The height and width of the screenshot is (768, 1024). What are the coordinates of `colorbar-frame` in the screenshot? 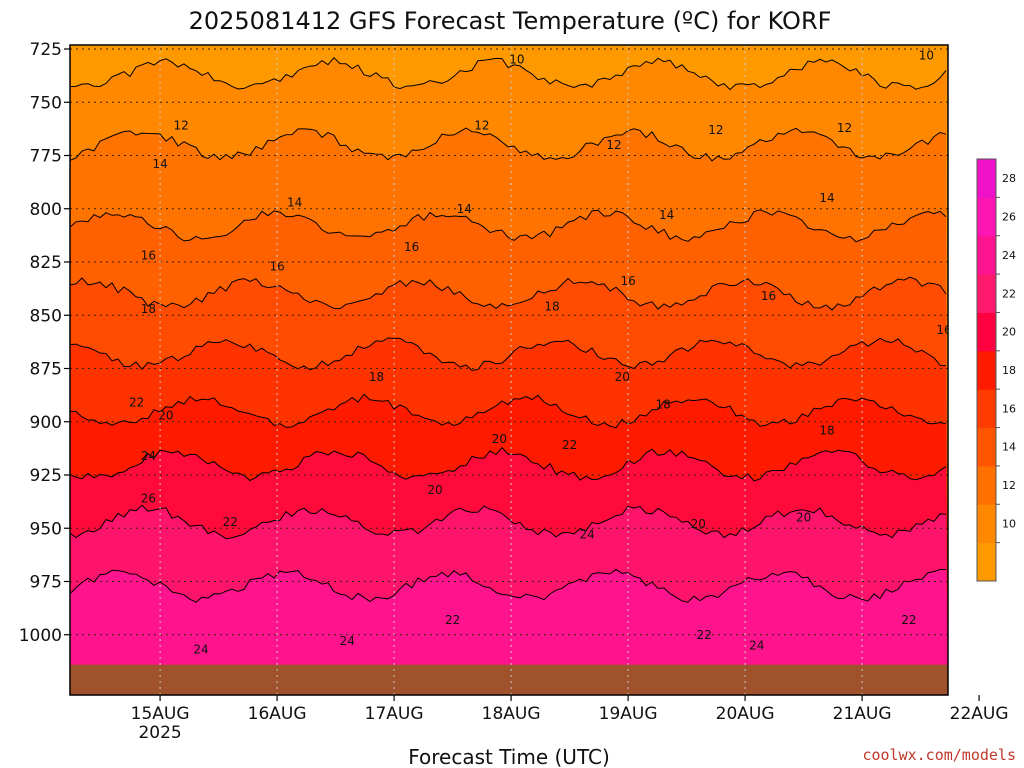 It's located at (986, 370).